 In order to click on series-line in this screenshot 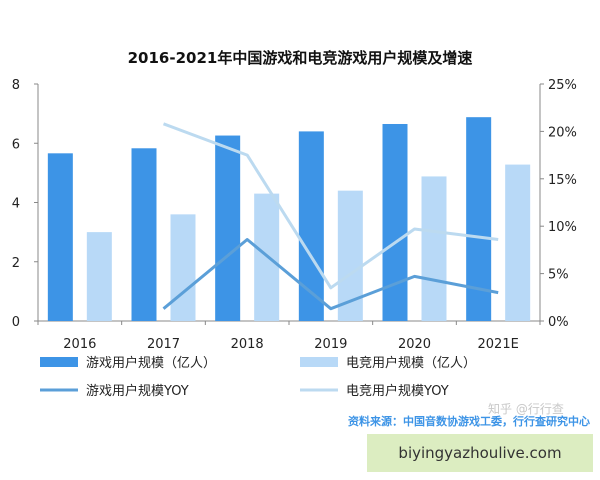, I will do `click(330, 274)`.